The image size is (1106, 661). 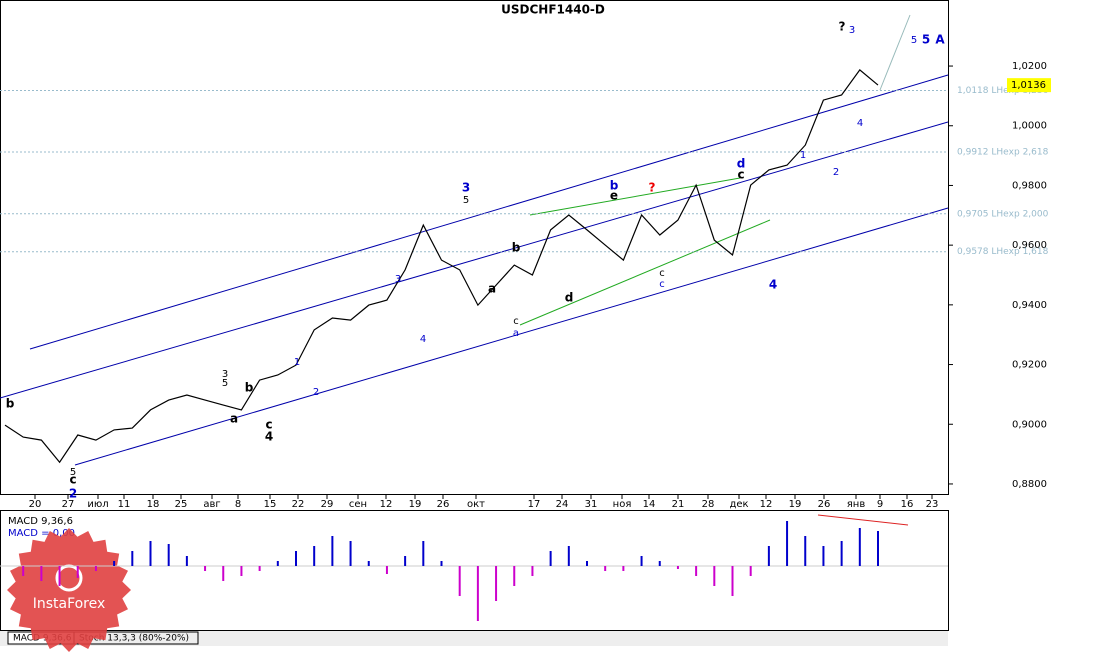 I want to click on y-tick-label: 0,8800, so click(x=1029, y=484).